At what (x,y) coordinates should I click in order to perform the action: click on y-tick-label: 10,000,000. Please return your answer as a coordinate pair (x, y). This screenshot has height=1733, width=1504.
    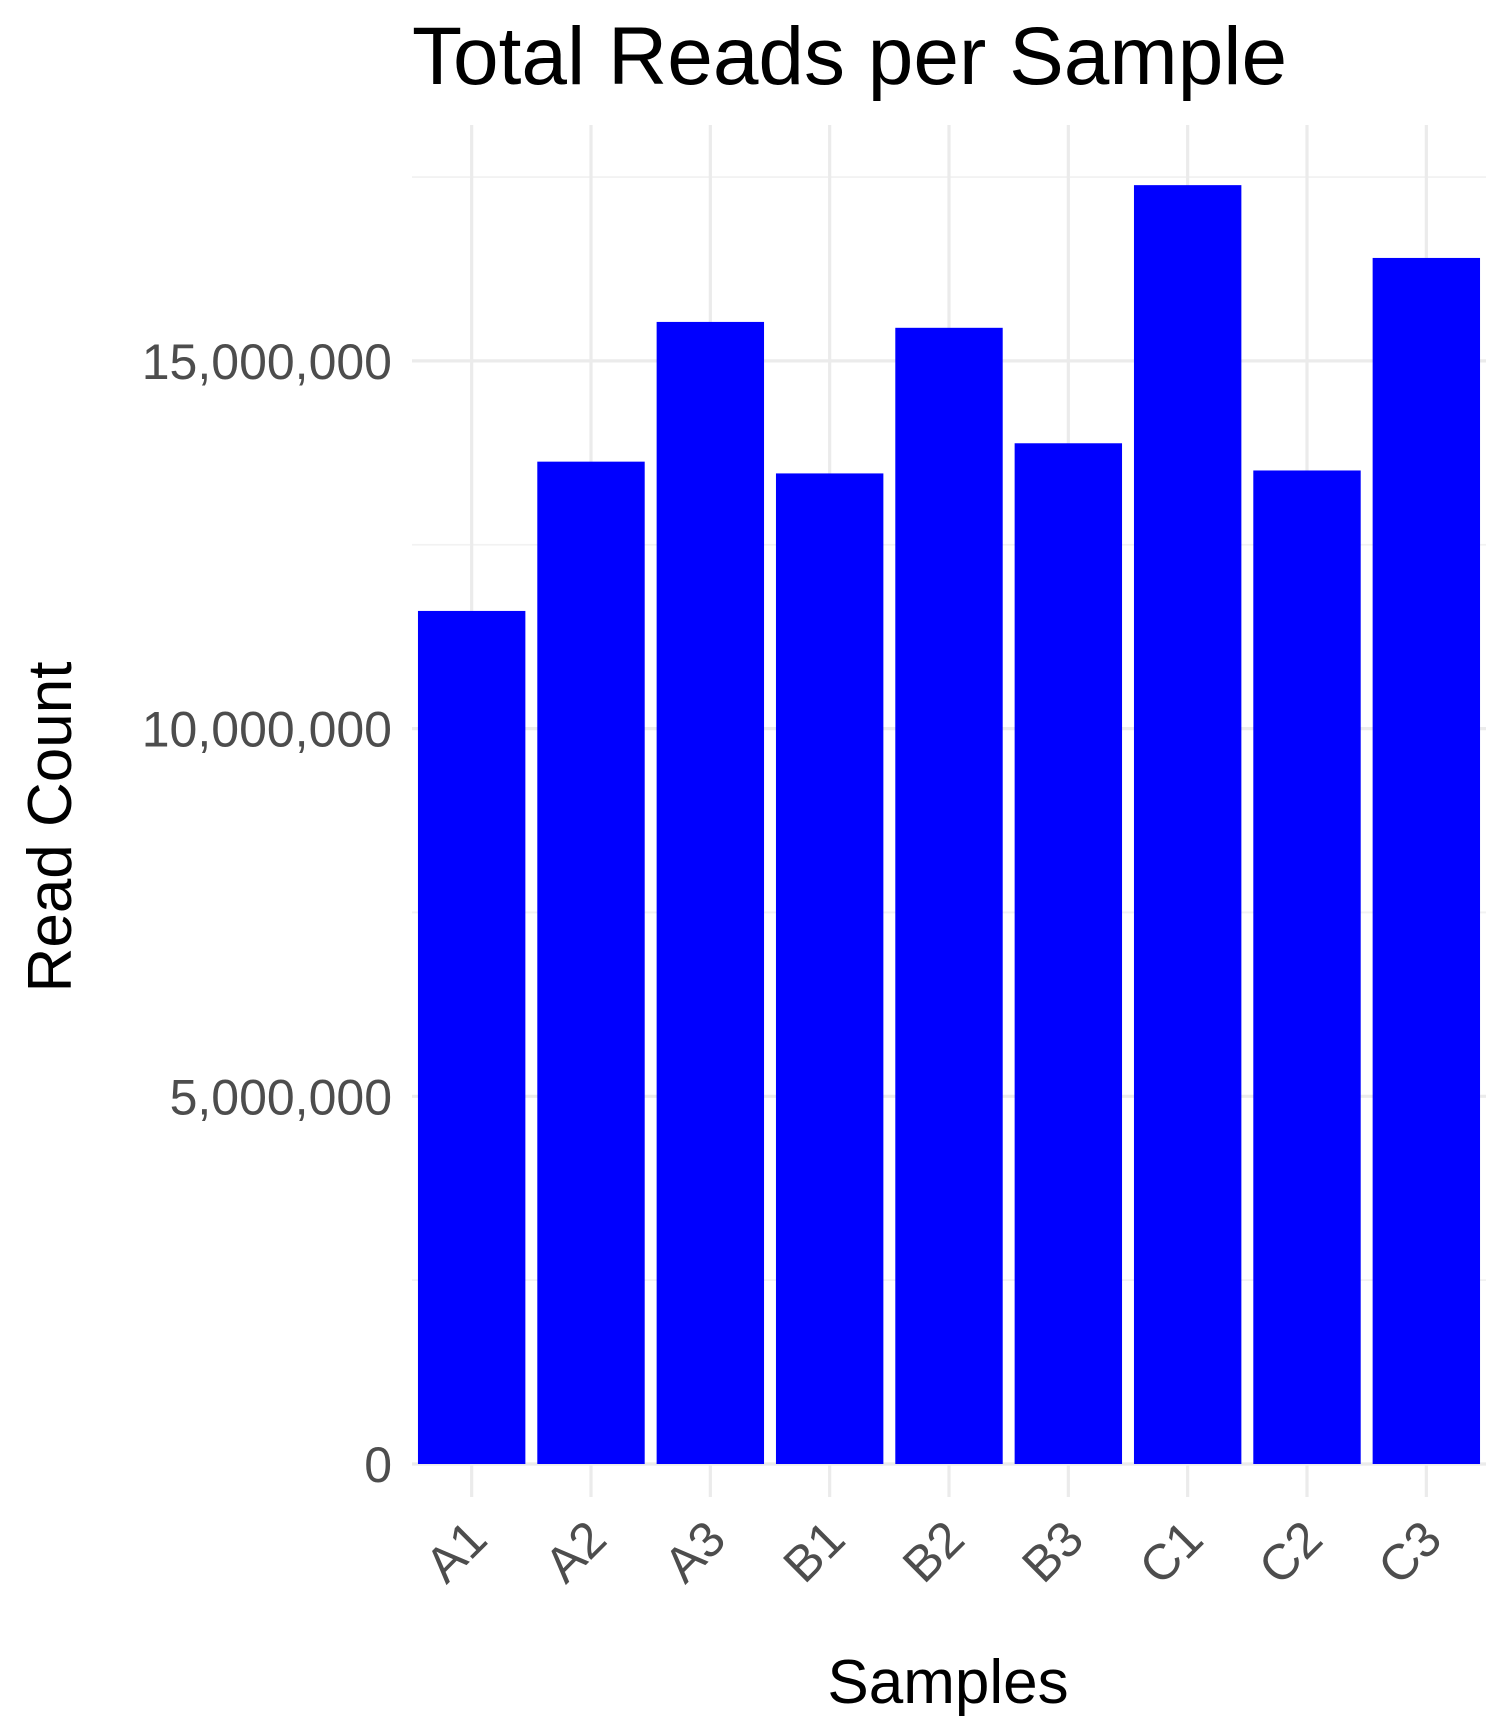
    Looking at the image, I should click on (267, 730).